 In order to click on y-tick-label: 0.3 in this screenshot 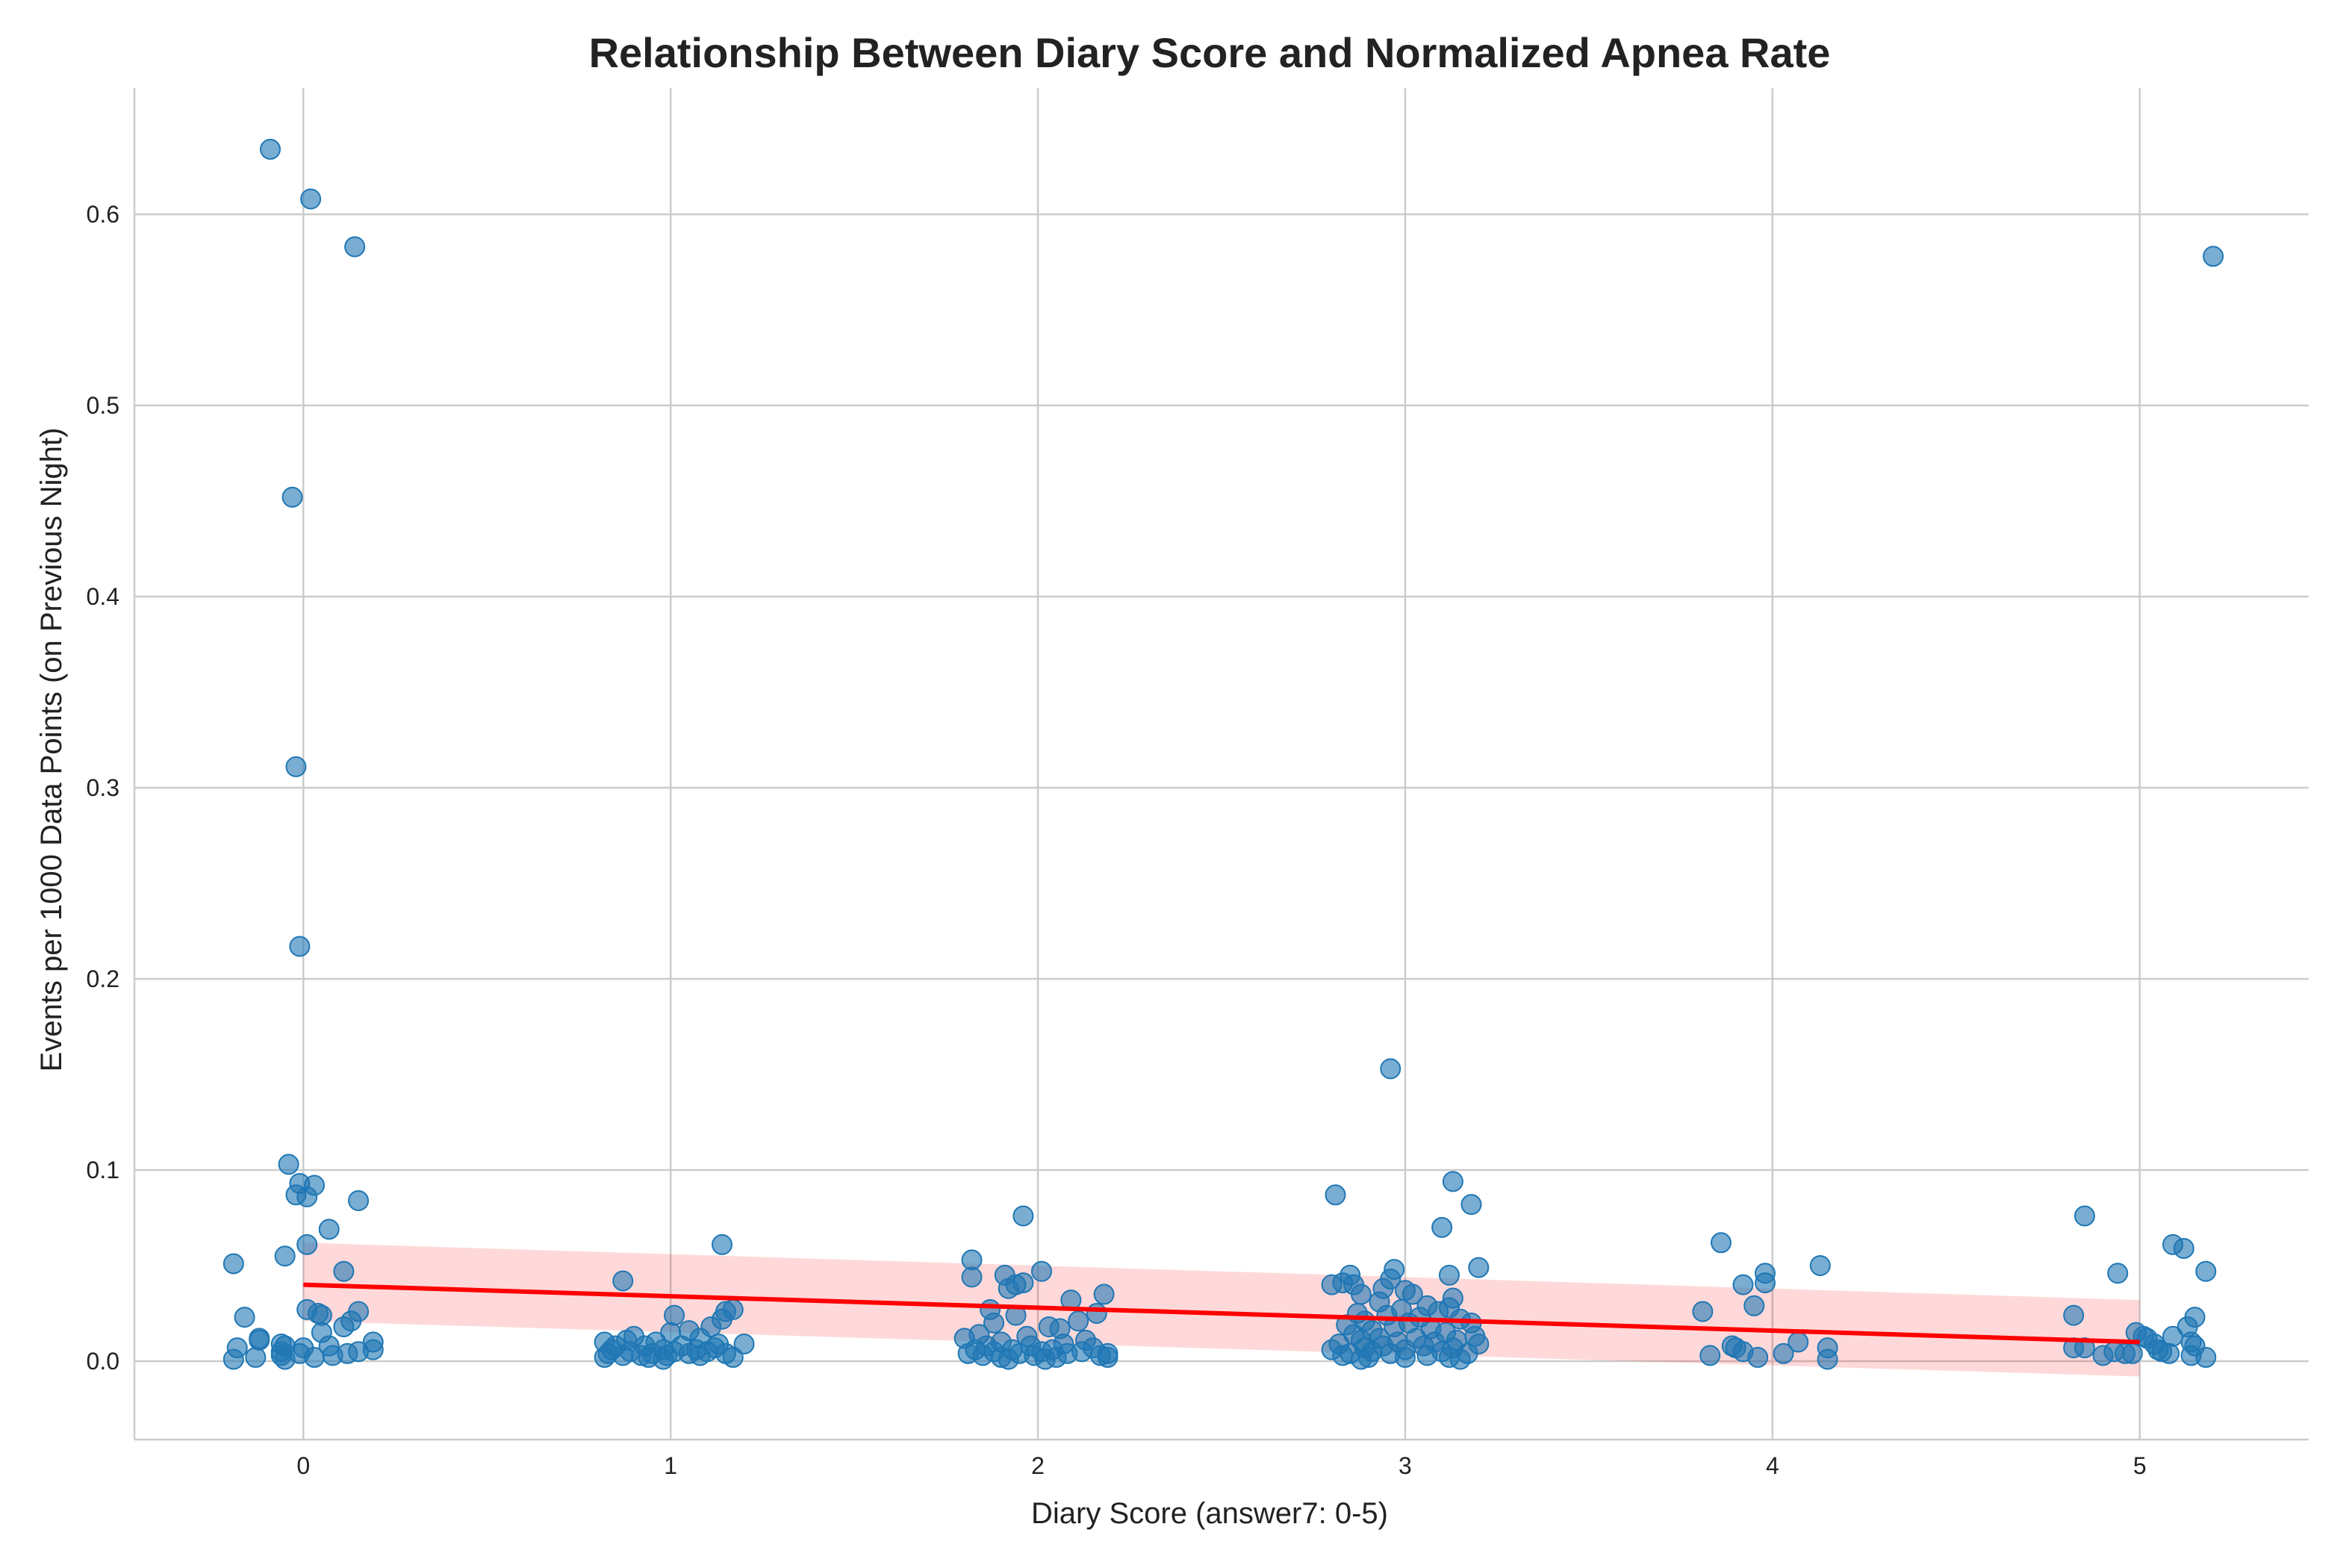, I will do `click(103, 787)`.